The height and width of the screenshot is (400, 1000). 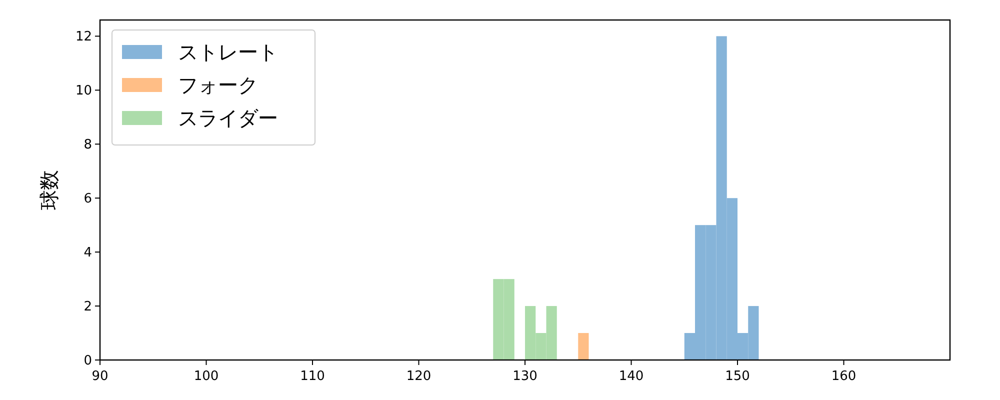 I want to click on y-tick-label: 8, so click(x=88, y=145).